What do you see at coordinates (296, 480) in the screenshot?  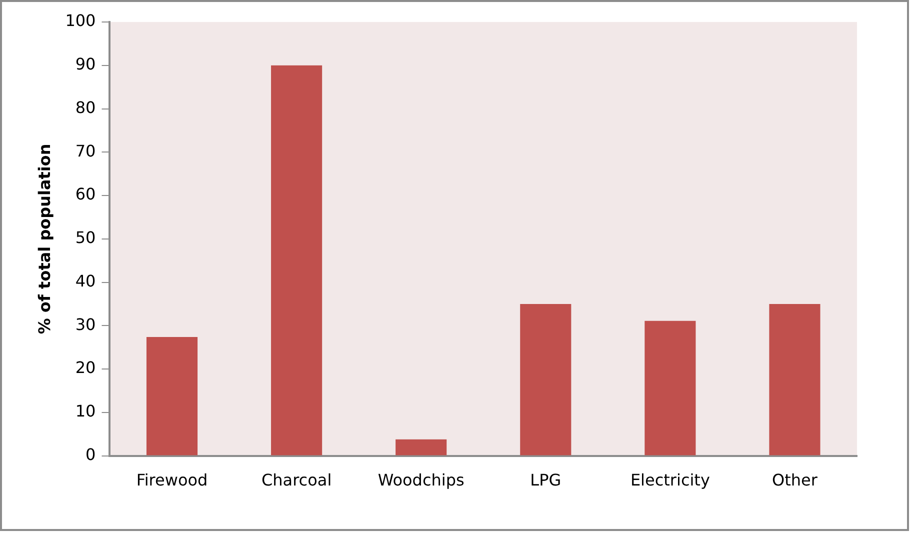 I see `x-tick-label: Charcoal` at bounding box center [296, 480].